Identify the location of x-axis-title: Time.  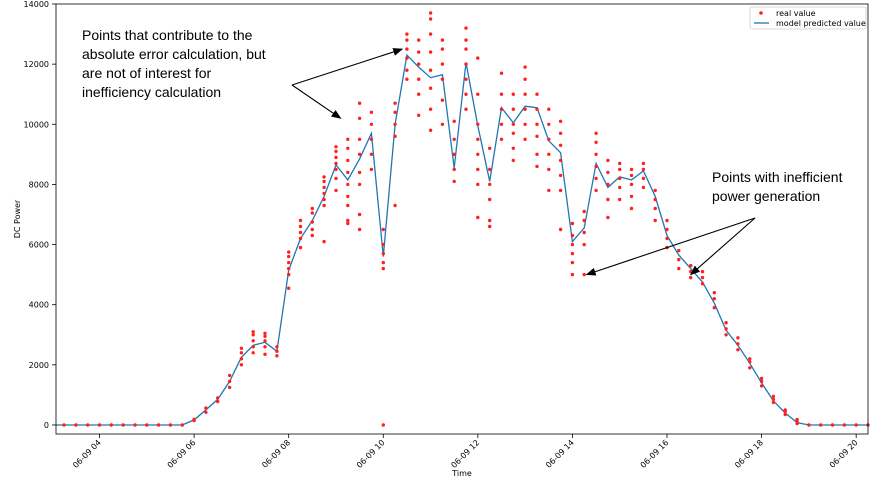
(461, 473).